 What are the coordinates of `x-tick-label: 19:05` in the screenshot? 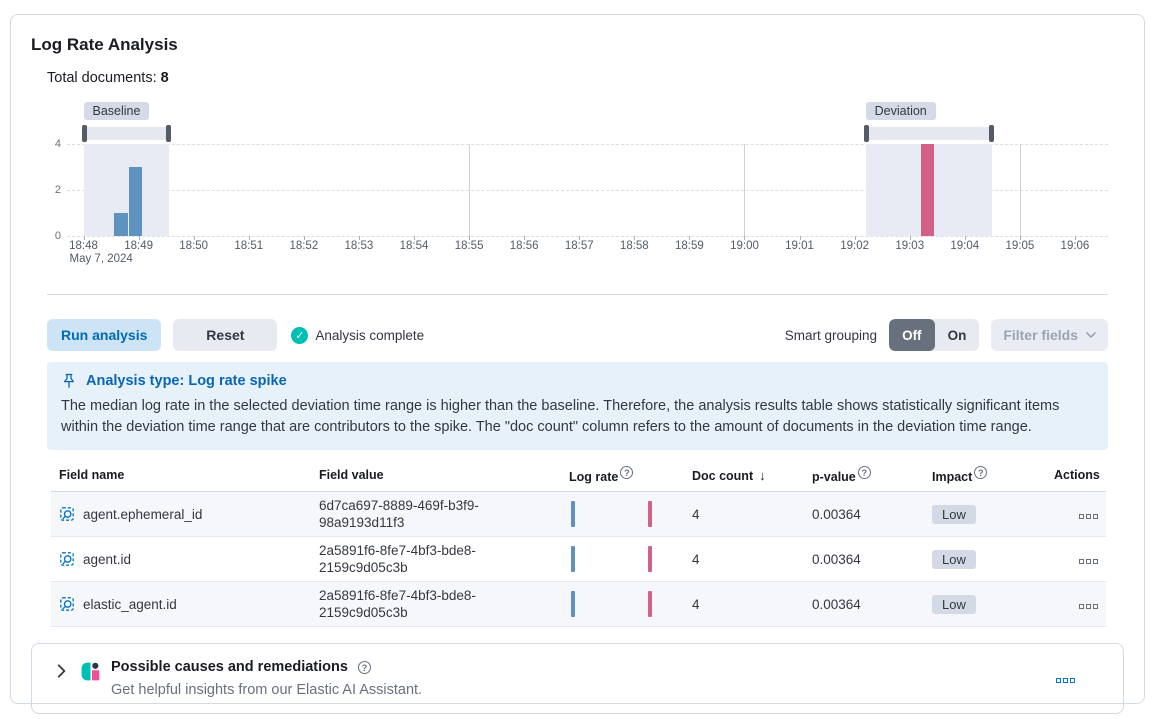 It's located at (1020, 246).